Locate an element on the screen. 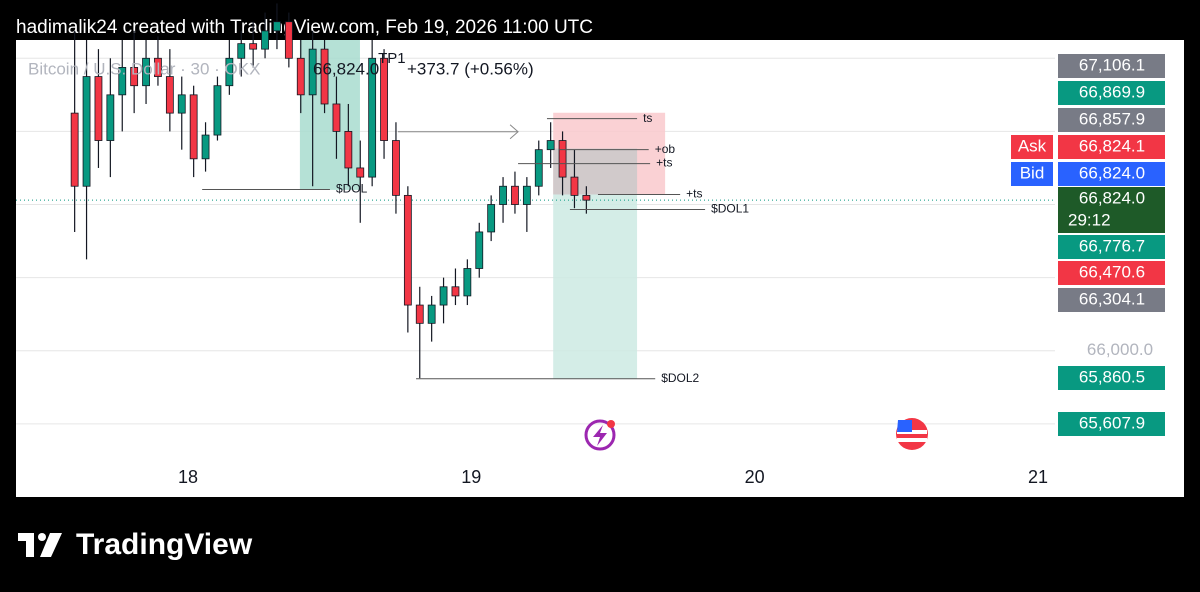  price-label: 66,304.1 is located at coordinates (1112, 298).